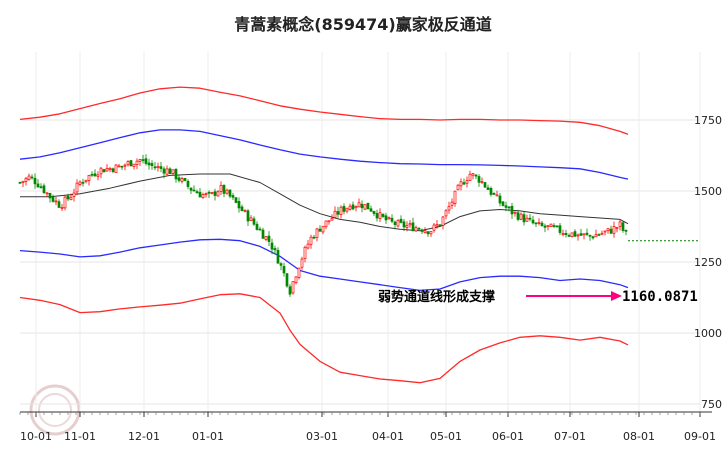 The width and height of the screenshot is (726, 450). Describe the element at coordinates (36, 436) in the screenshot. I see `x-tick-label: 10-01` at that location.